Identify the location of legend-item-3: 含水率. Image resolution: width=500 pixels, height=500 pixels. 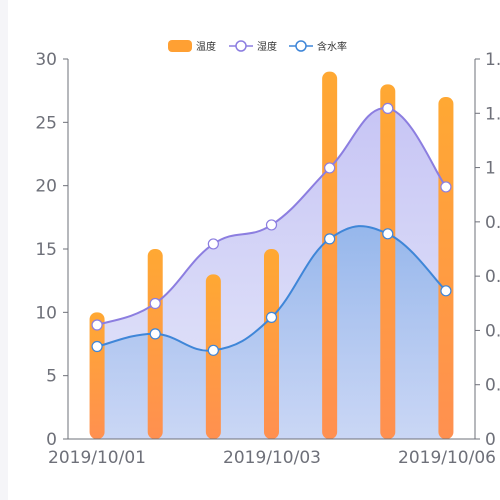
(318, 46).